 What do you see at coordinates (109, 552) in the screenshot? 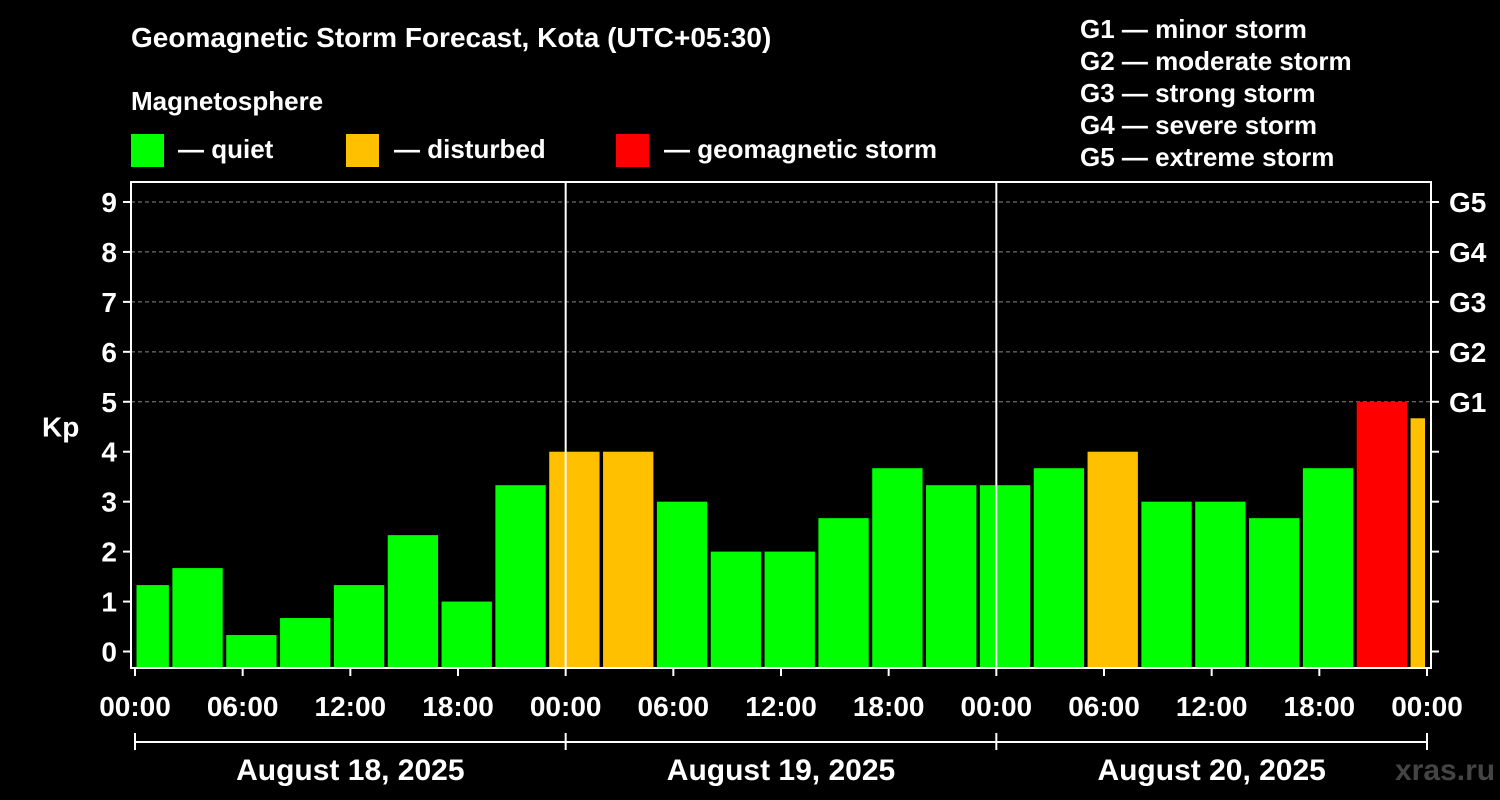
I see `y-tick-label: 2` at bounding box center [109, 552].